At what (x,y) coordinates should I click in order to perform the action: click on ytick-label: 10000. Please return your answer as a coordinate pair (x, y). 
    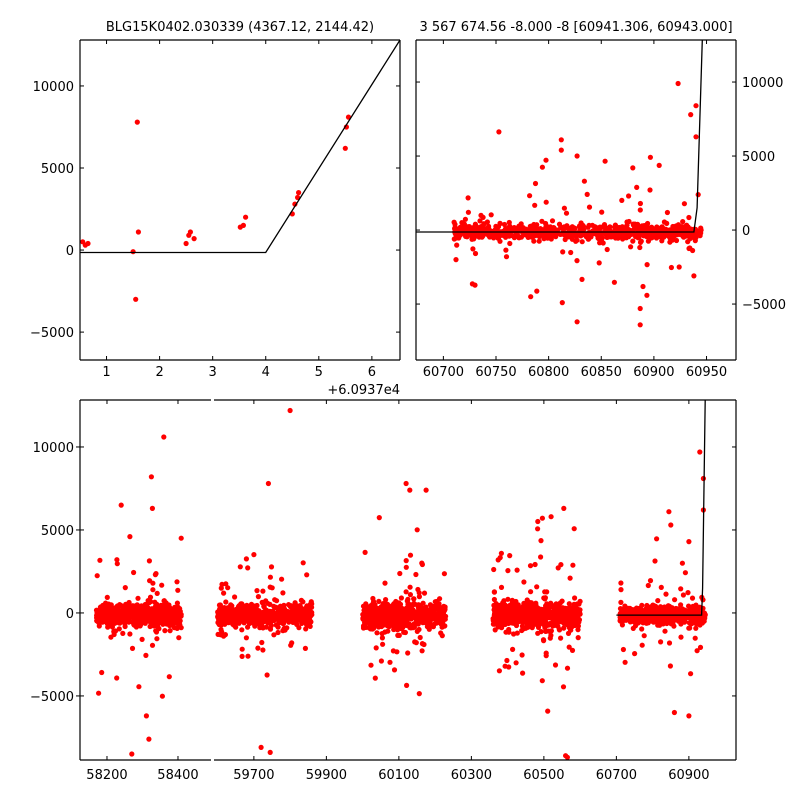
    Looking at the image, I should click on (53, 87).